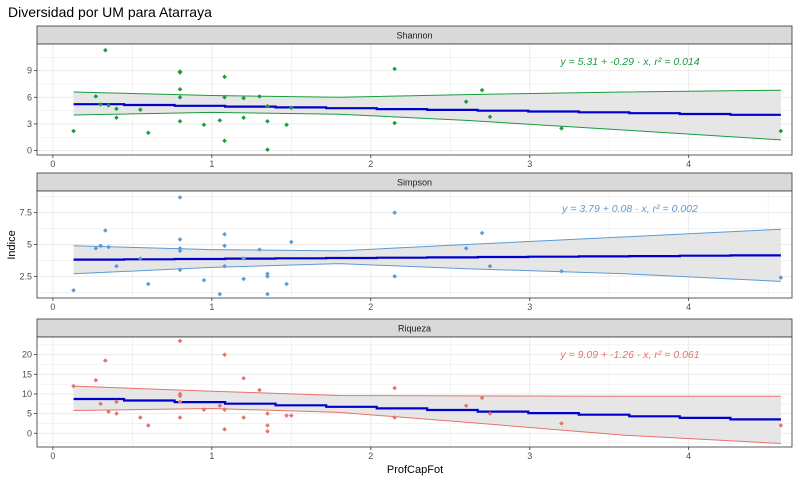  Describe the element at coordinates (29, 71) in the screenshot. I see `y-tick-label: 9` at that location.